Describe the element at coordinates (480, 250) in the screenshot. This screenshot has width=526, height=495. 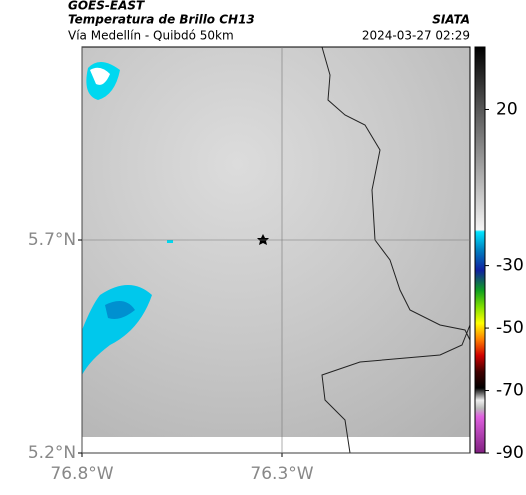
I see `colorbar` at that location.